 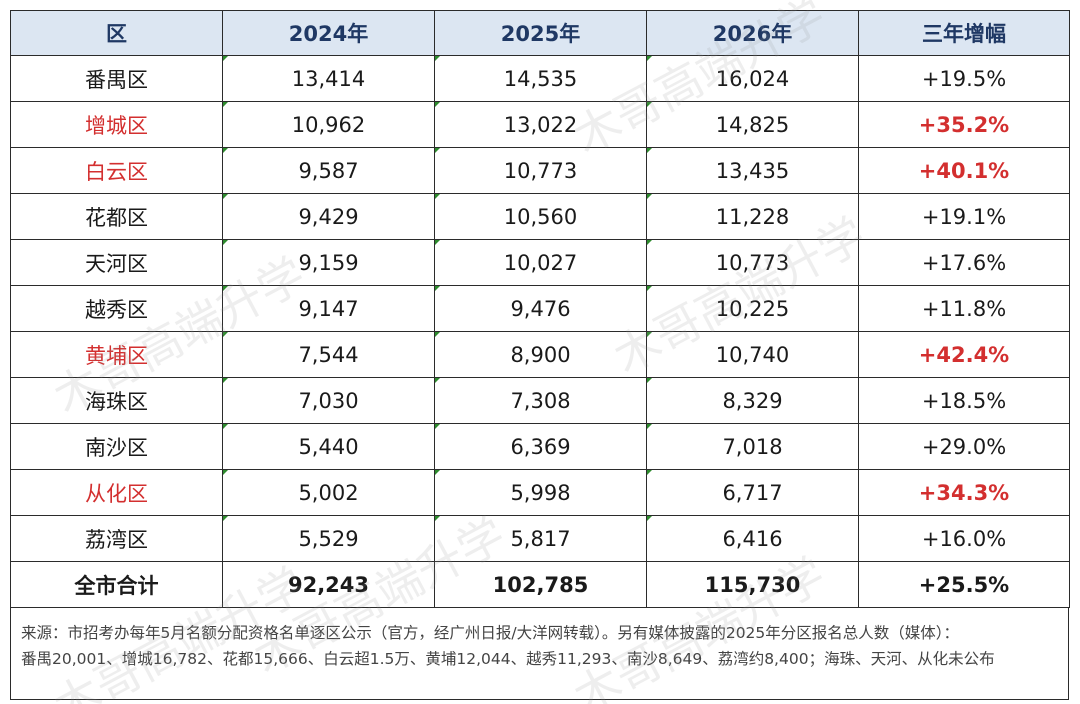 What do you see at coordinates (752, 584) in the screenshot?
I see `value-2026-cell: 115,730` at bounding box center [752, 584].